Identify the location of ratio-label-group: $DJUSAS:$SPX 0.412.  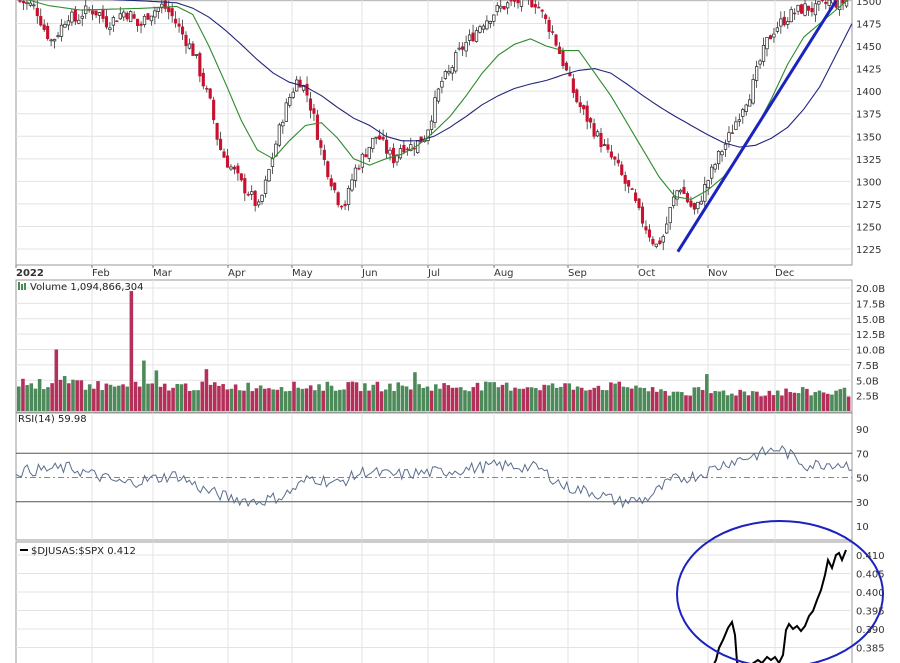
(78, 551).